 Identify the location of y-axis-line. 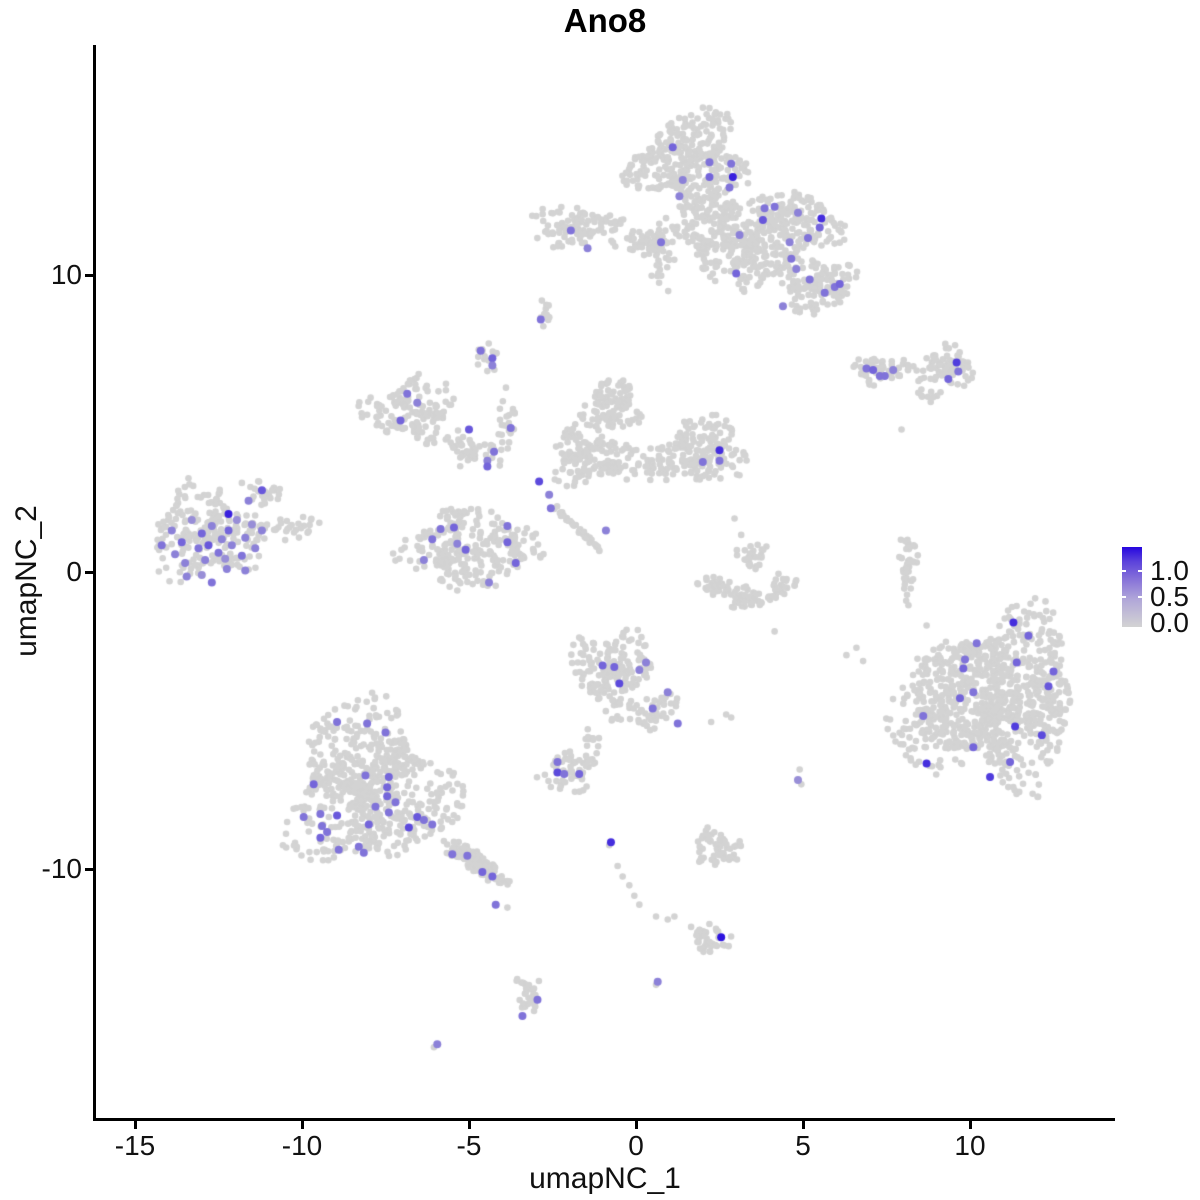
(94, 583).